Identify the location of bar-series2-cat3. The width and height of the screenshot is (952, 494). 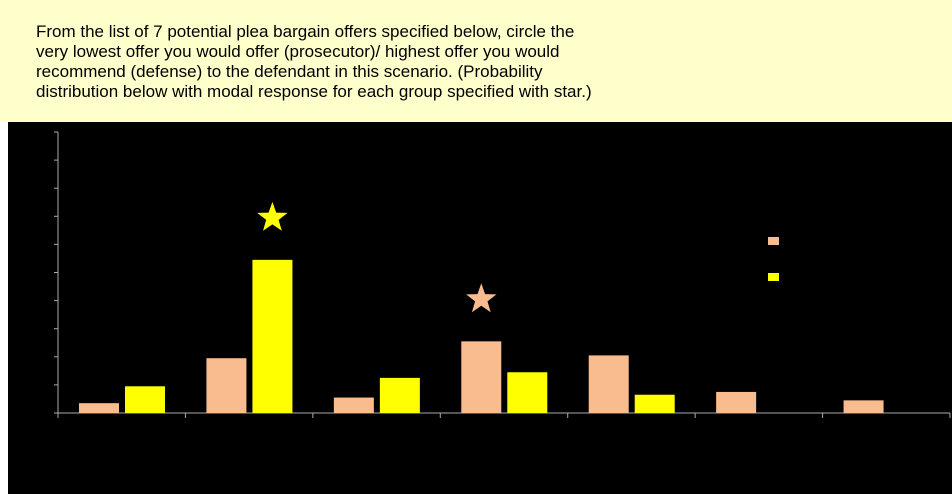
(399, 395).